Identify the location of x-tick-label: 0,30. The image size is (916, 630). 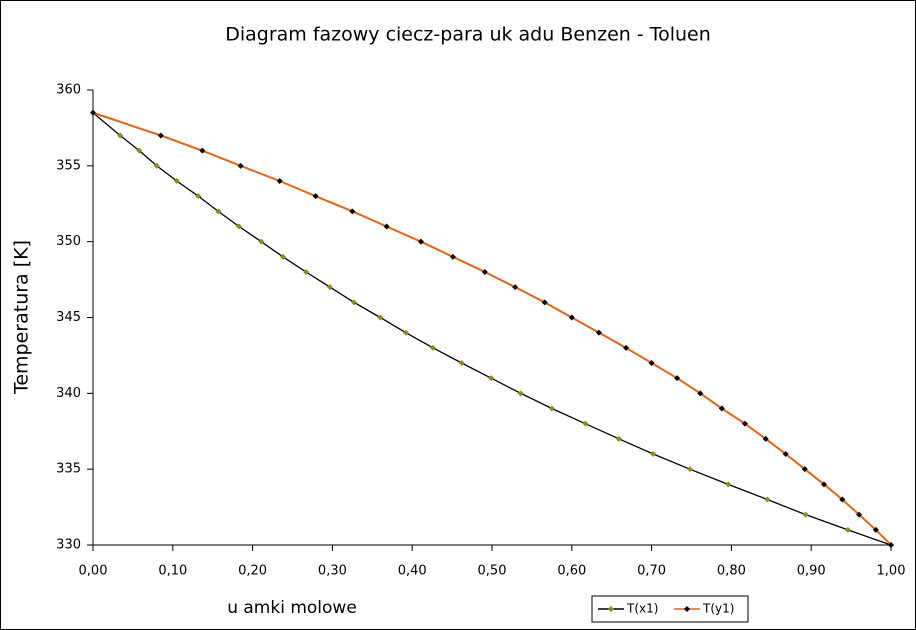
(332, 571).